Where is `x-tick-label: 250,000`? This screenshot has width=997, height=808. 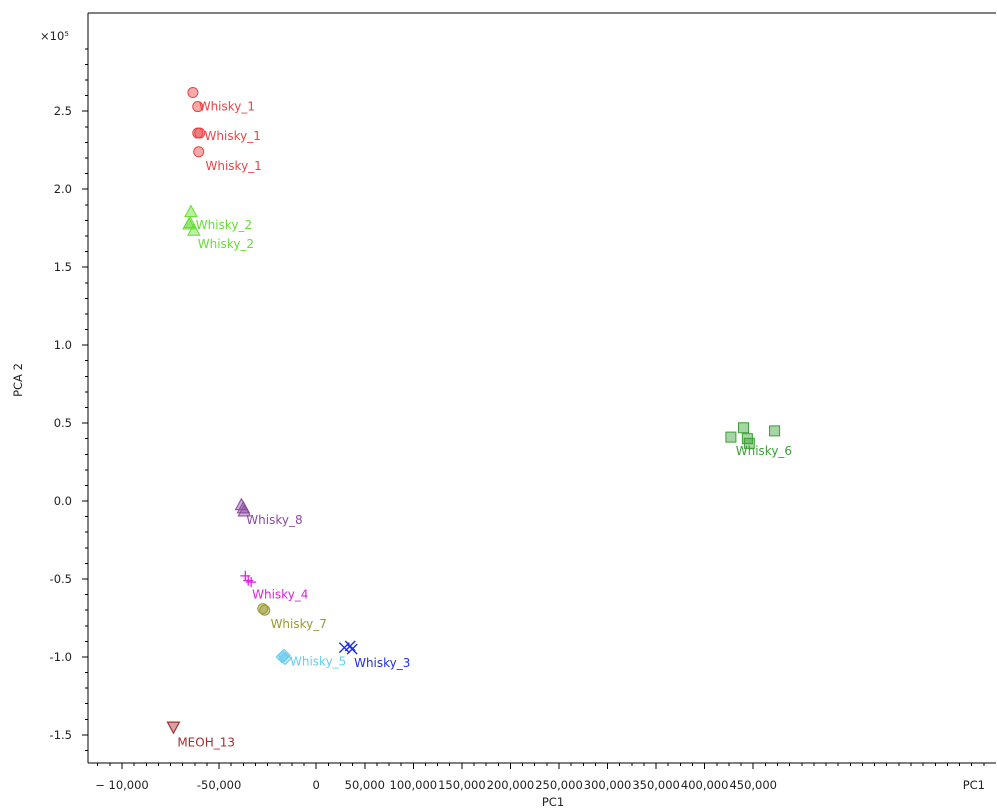
x-tick-label: 250,000 is located at coordinates (559, 785).